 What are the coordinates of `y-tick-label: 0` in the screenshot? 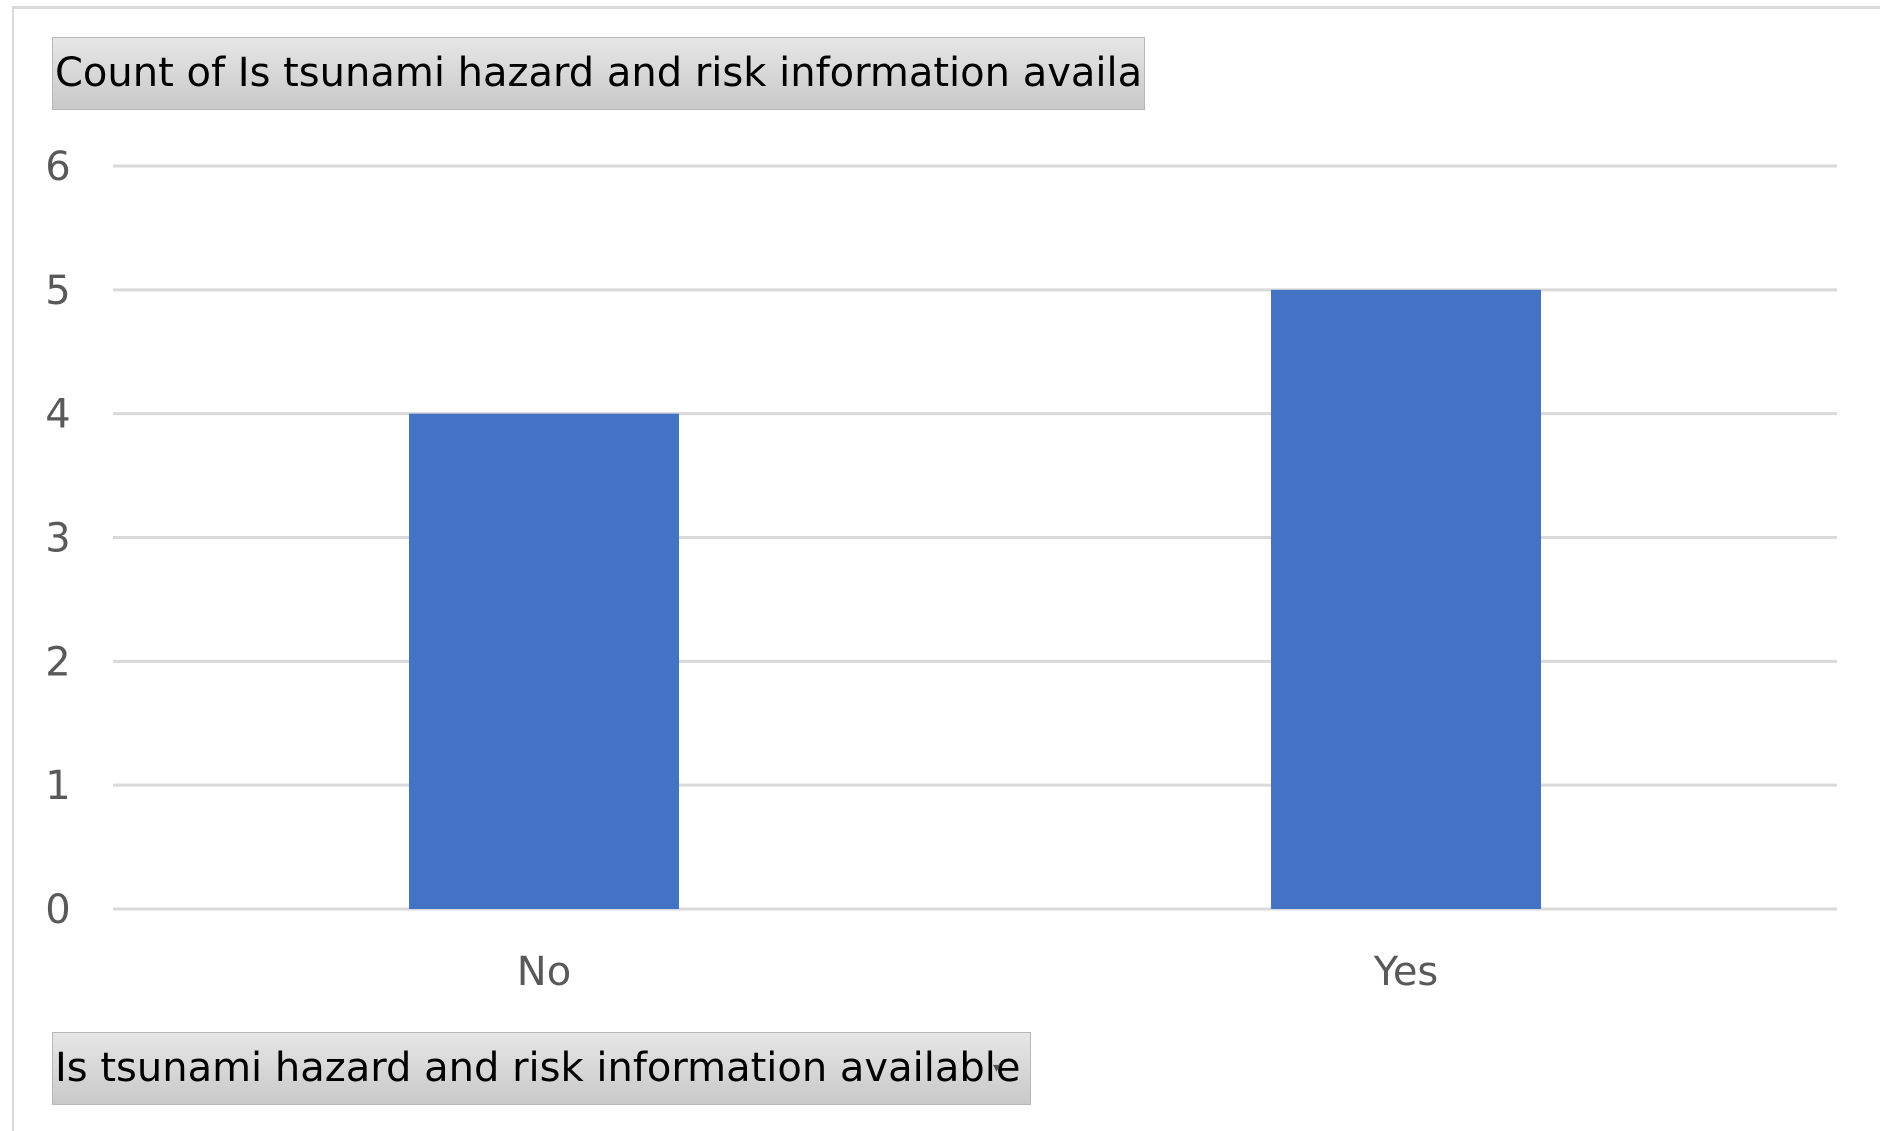 It's located at (57, 910).